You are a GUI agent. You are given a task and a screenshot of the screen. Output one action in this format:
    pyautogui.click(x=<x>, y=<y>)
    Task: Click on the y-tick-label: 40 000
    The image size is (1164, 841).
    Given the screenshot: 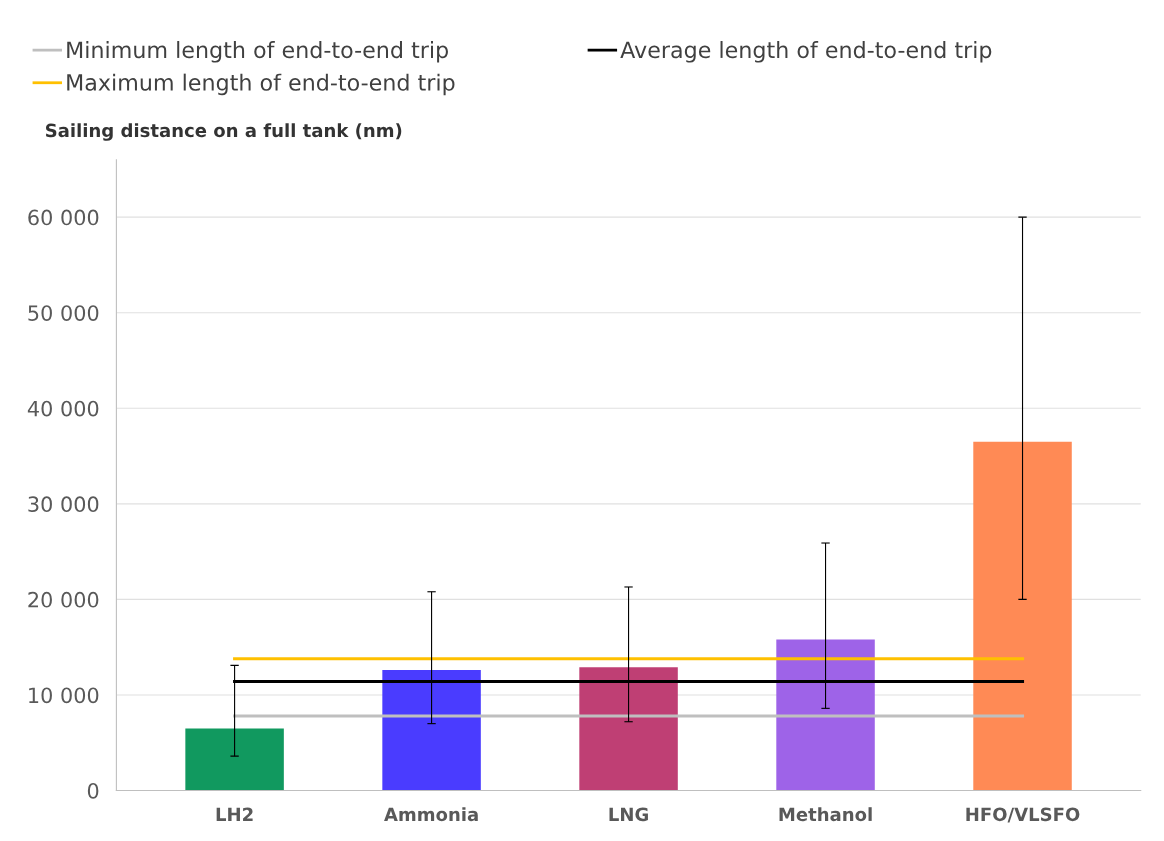 What is the action you would take?
    pyautogui.click(x=63, y=408)
    